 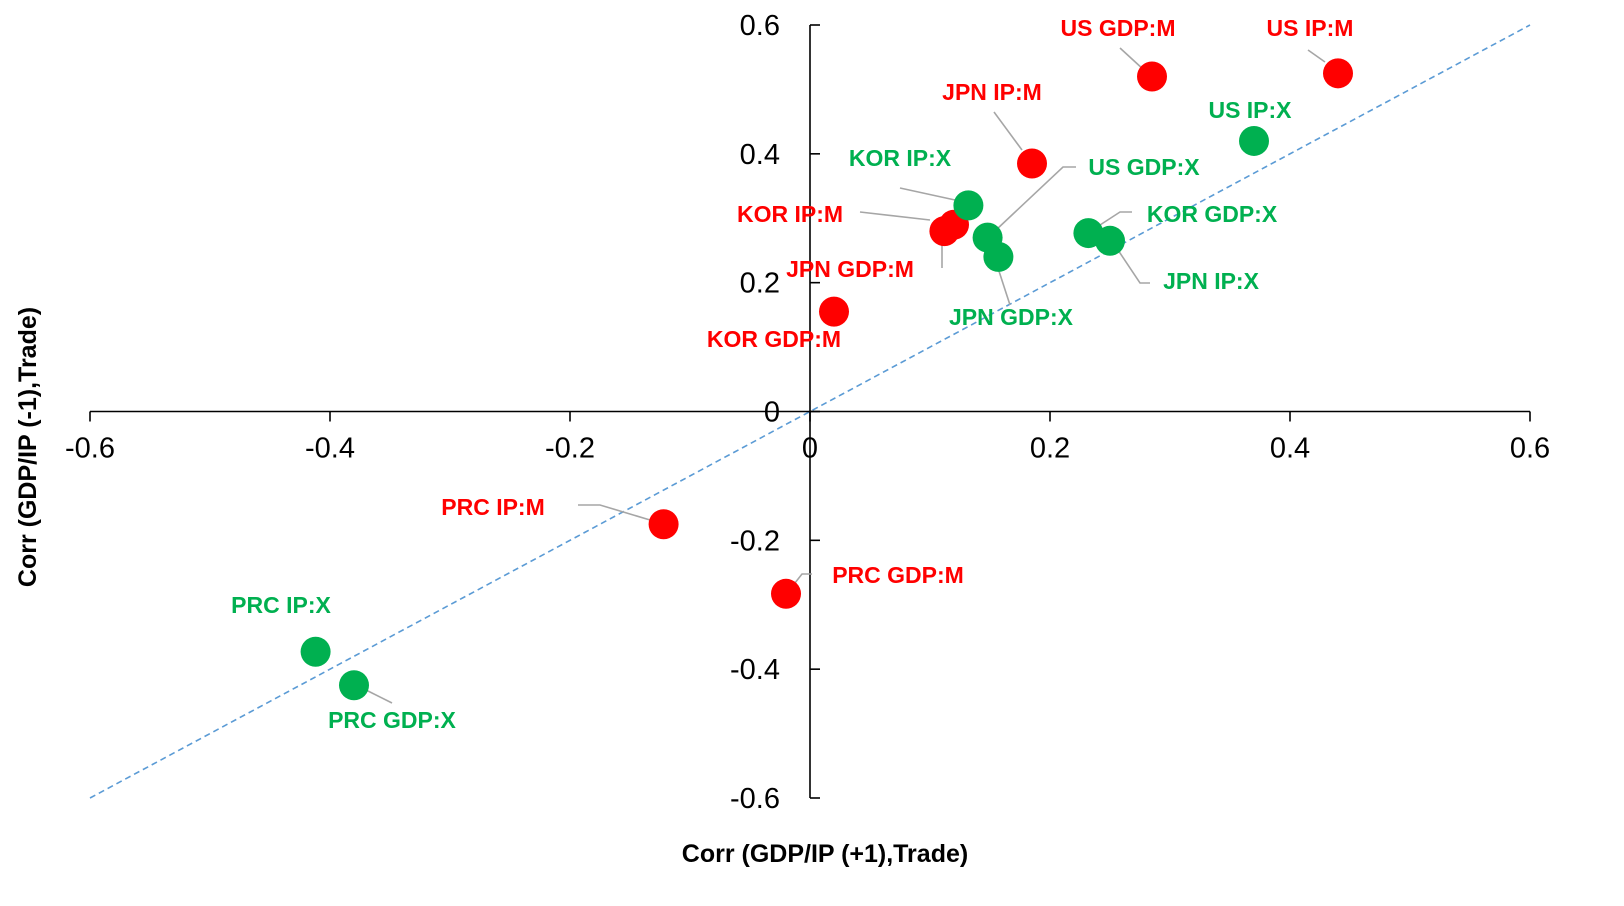 What do you see at coordinates (663, 524) in the screenshot?
I see `point-prc-ip-m` at bounding box center [663, 524].